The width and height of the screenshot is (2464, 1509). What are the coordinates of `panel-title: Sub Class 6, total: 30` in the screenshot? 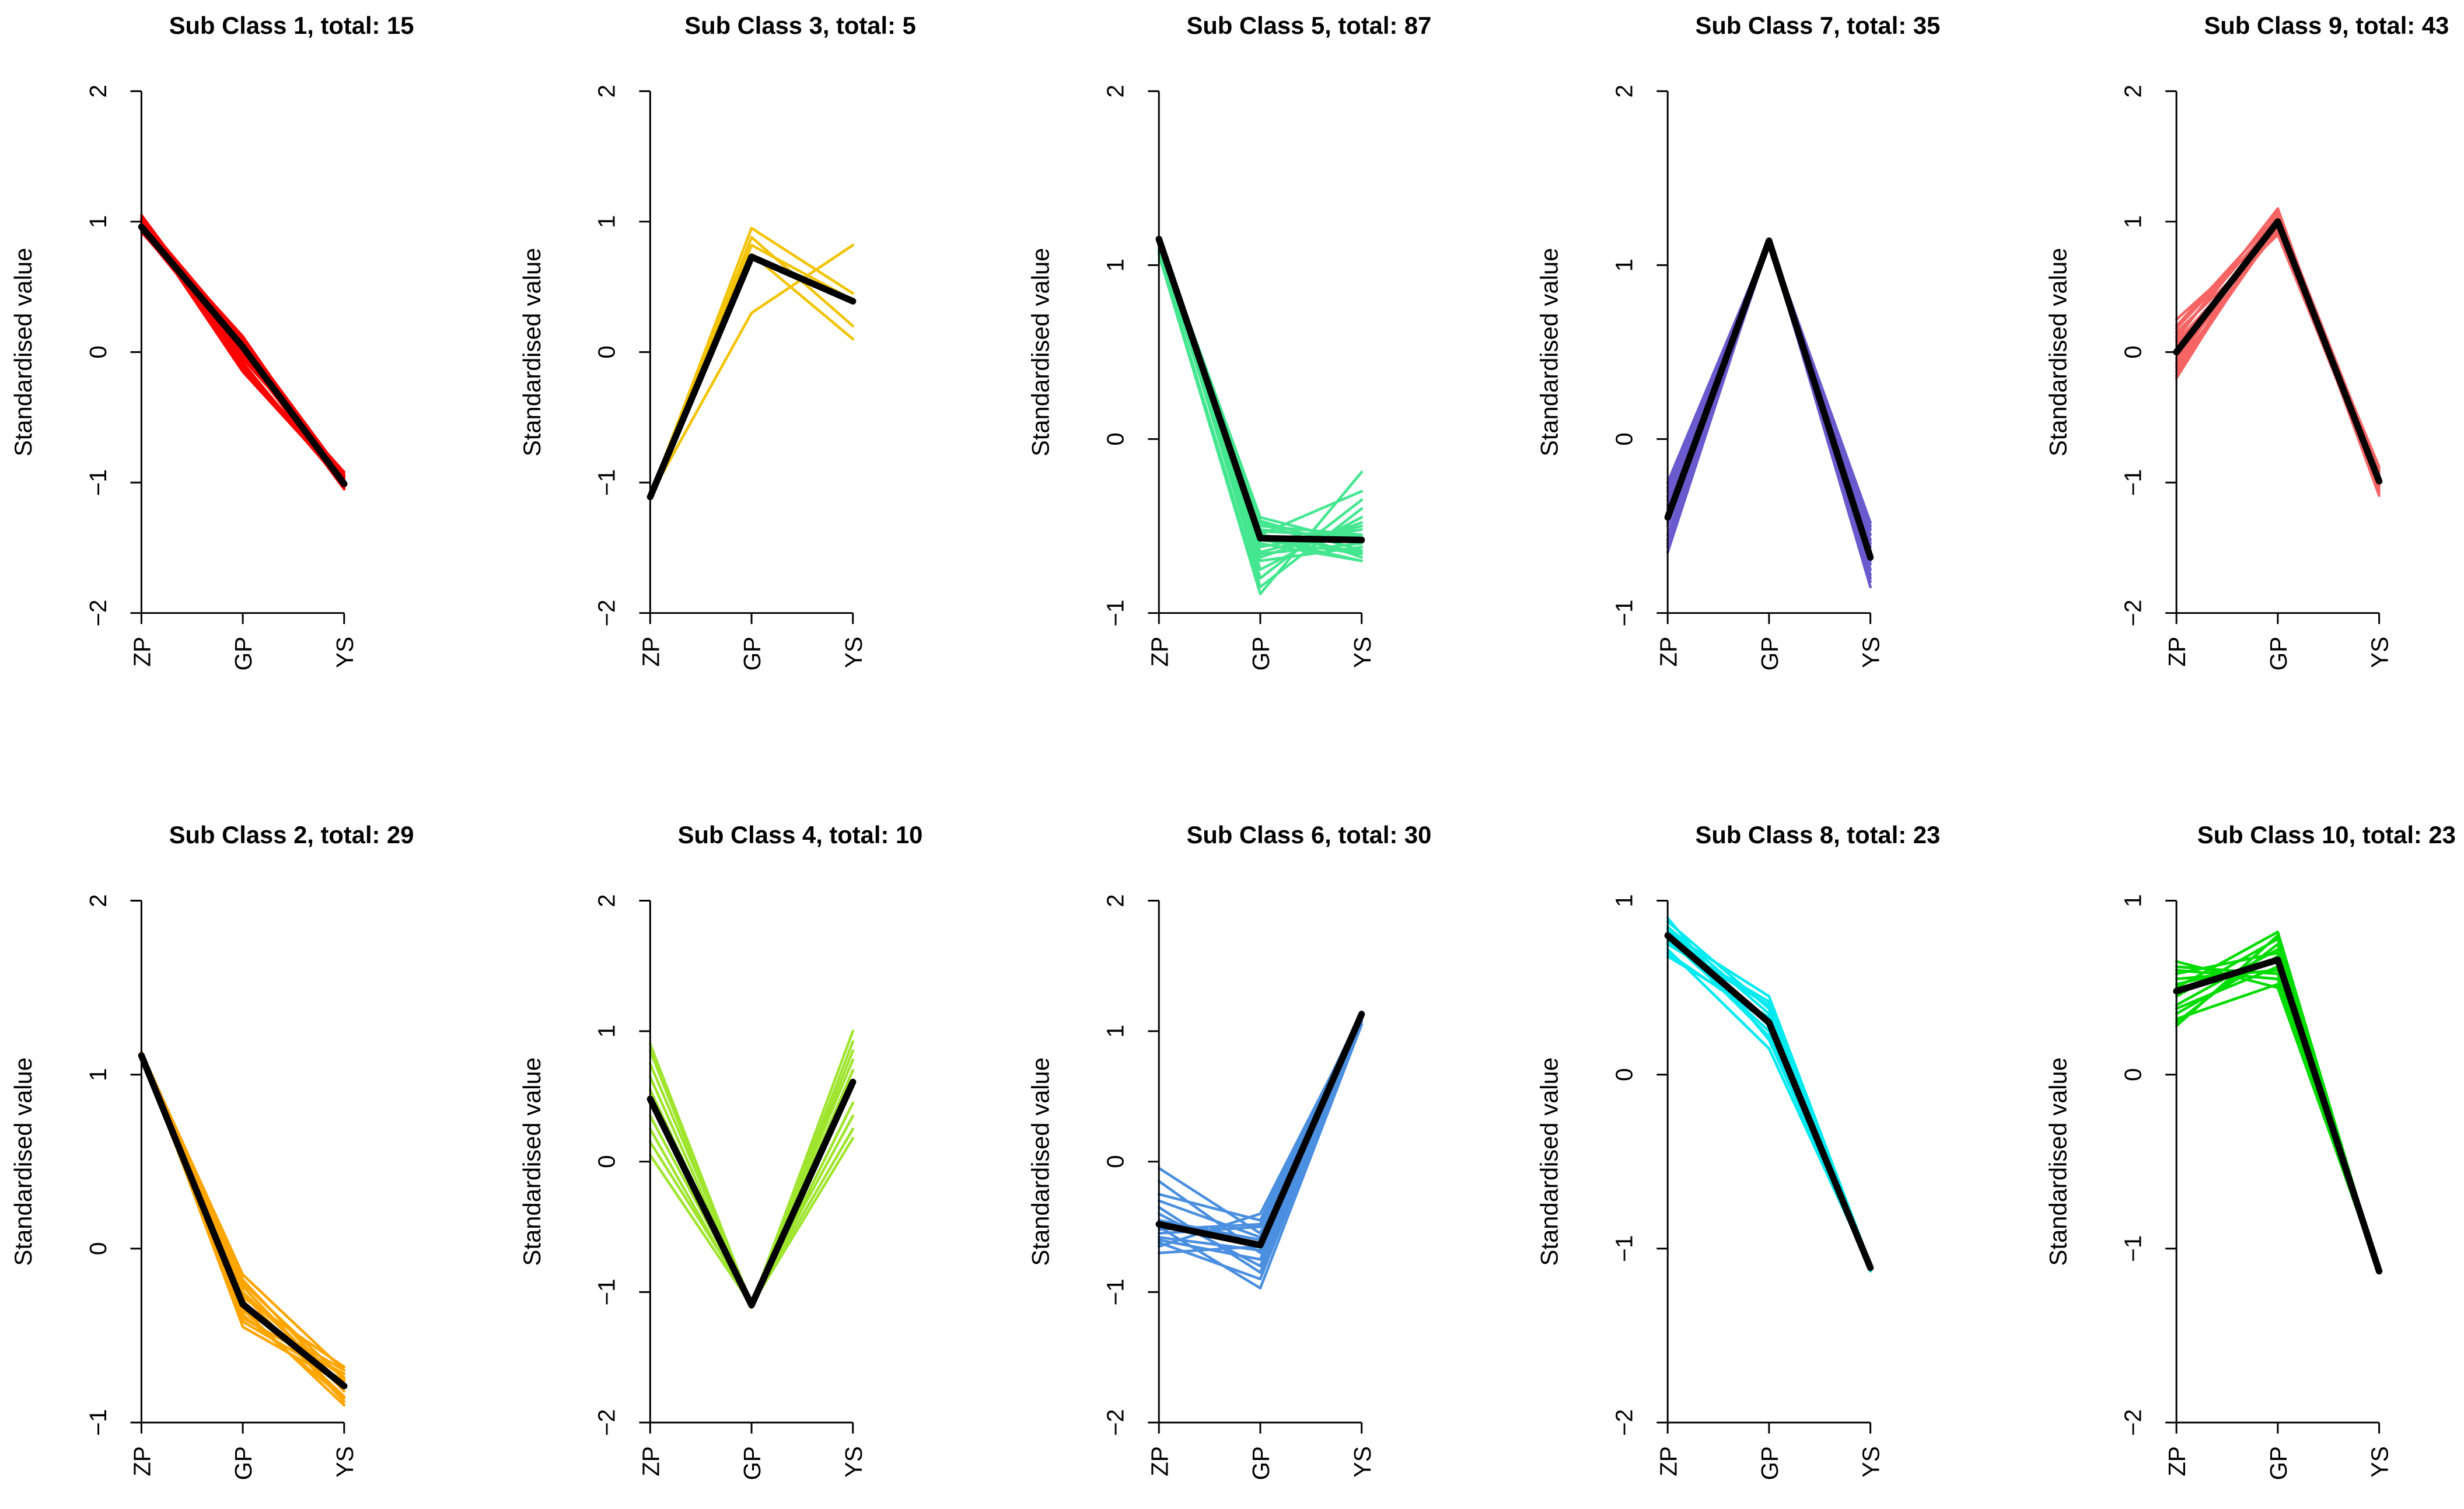 It's located at (1309, 834).